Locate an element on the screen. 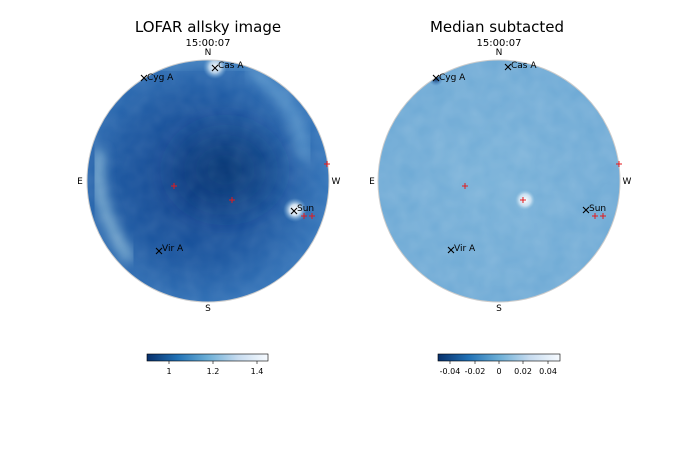  colorbar-tick: 0.04 is located at coordinates (548, 371).